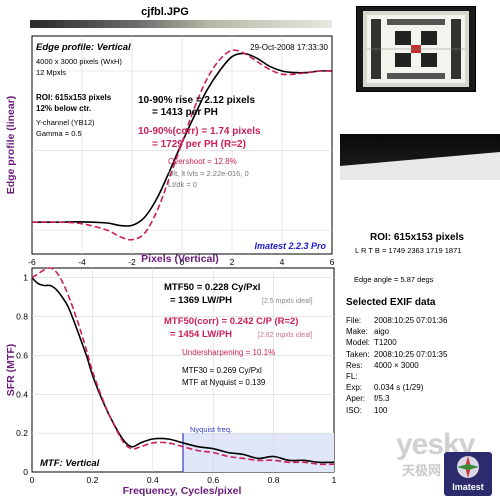 This screenshot has width=500, height=500. I want to click on image-megapixels: 12 Mpxls, so click(51, 72).